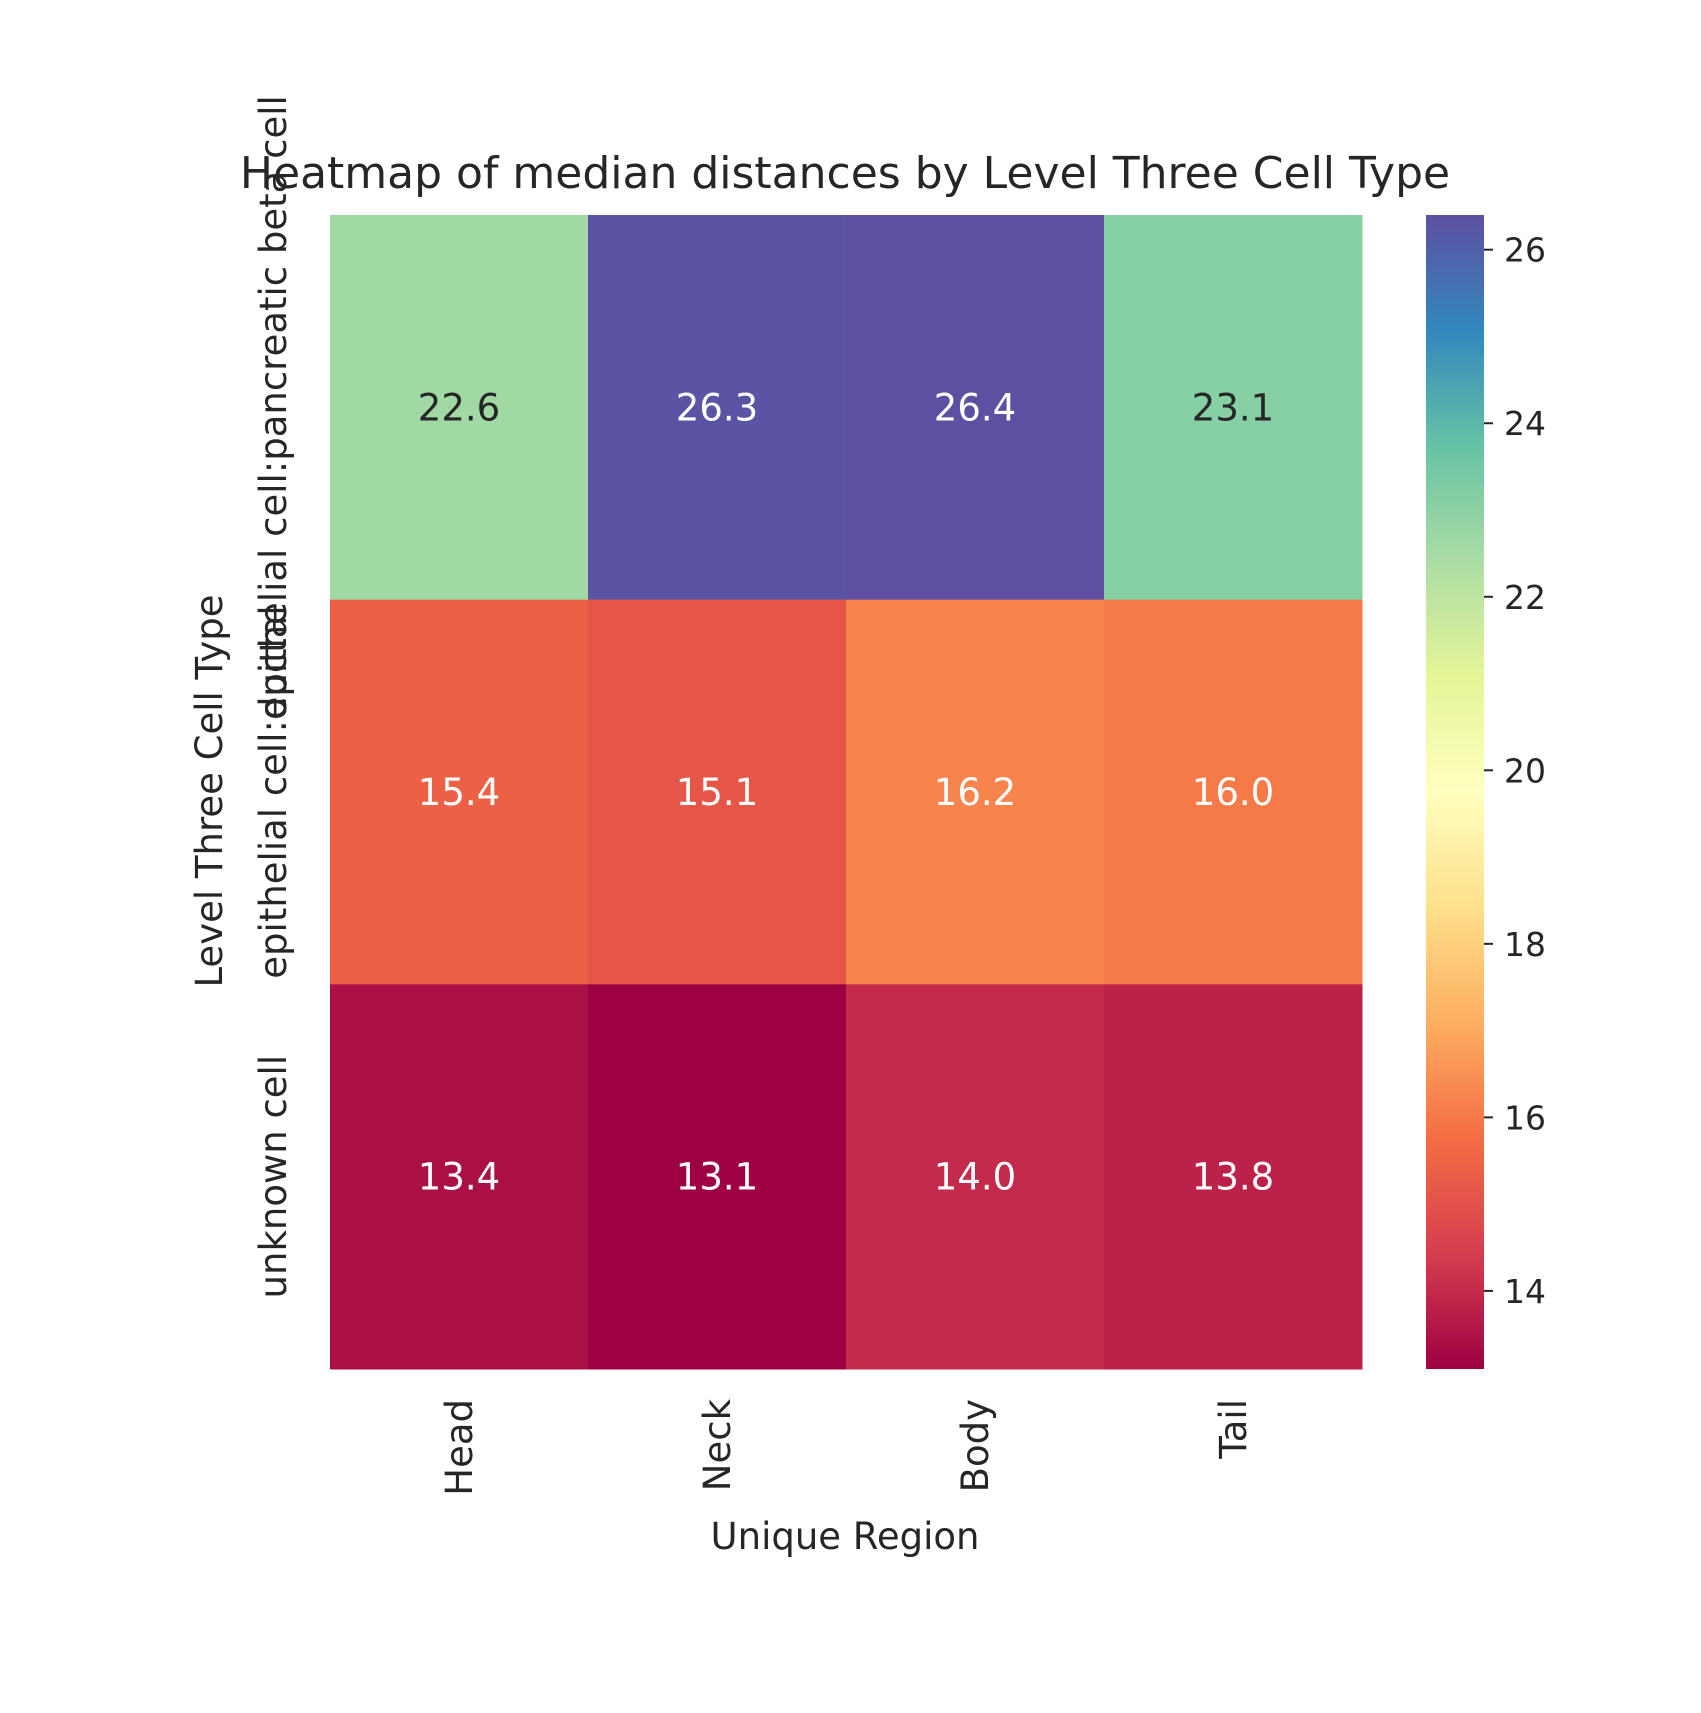  I want to click on cell-value-label: 14.0, so click(975, 1177).